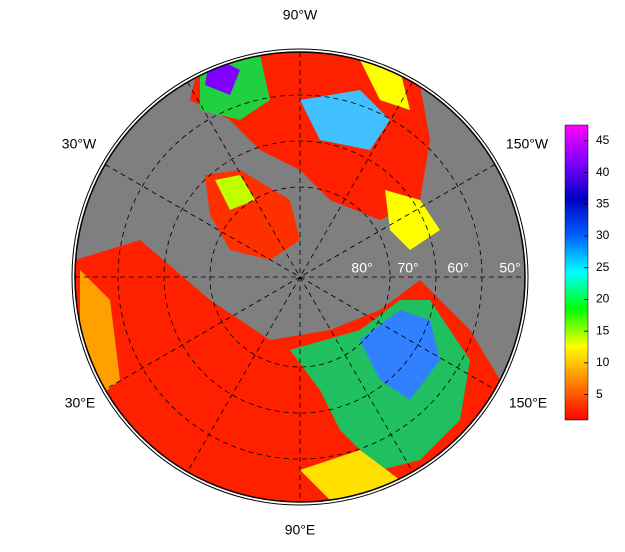 Image resolution: width=625 pixels, height=552 pixels. I want to click on colorbar-tick-label: 20, so click(603, 299).